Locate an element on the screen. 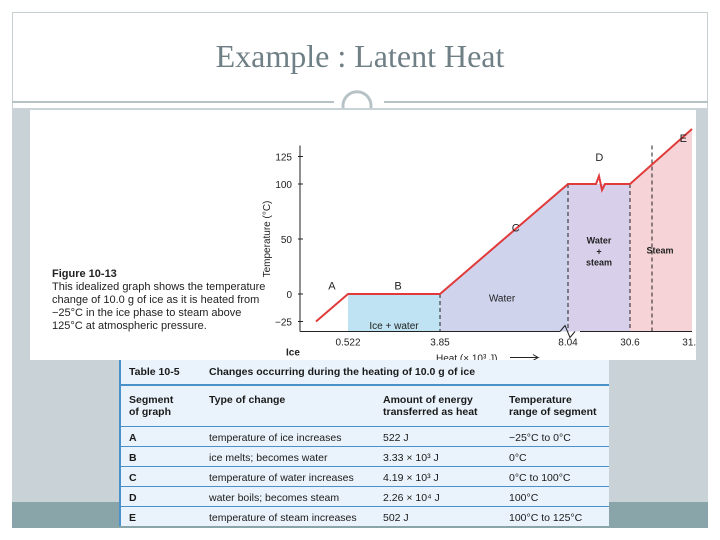 This screenshot has height=540, width=720. region-label-steam: Steam is located at coordinates (659, 250).